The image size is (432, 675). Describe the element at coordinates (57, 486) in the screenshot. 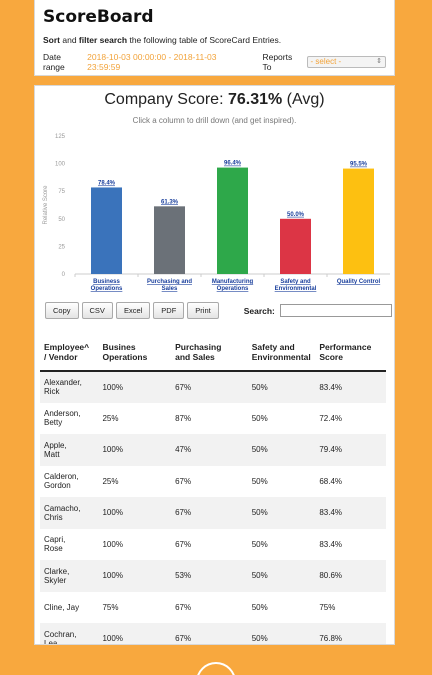

I see `cell-line: Gordon` at that location.